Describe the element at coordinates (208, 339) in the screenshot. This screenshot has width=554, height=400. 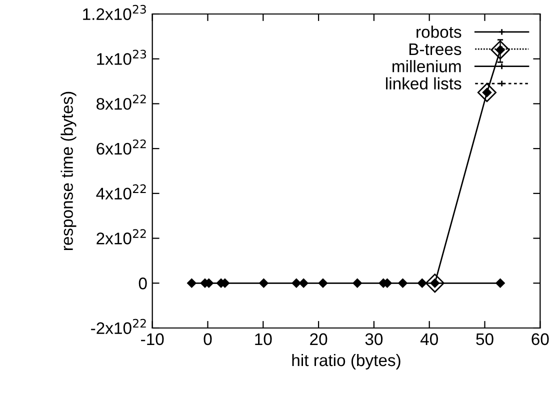
I see `x-tick-label: 0` at that location.